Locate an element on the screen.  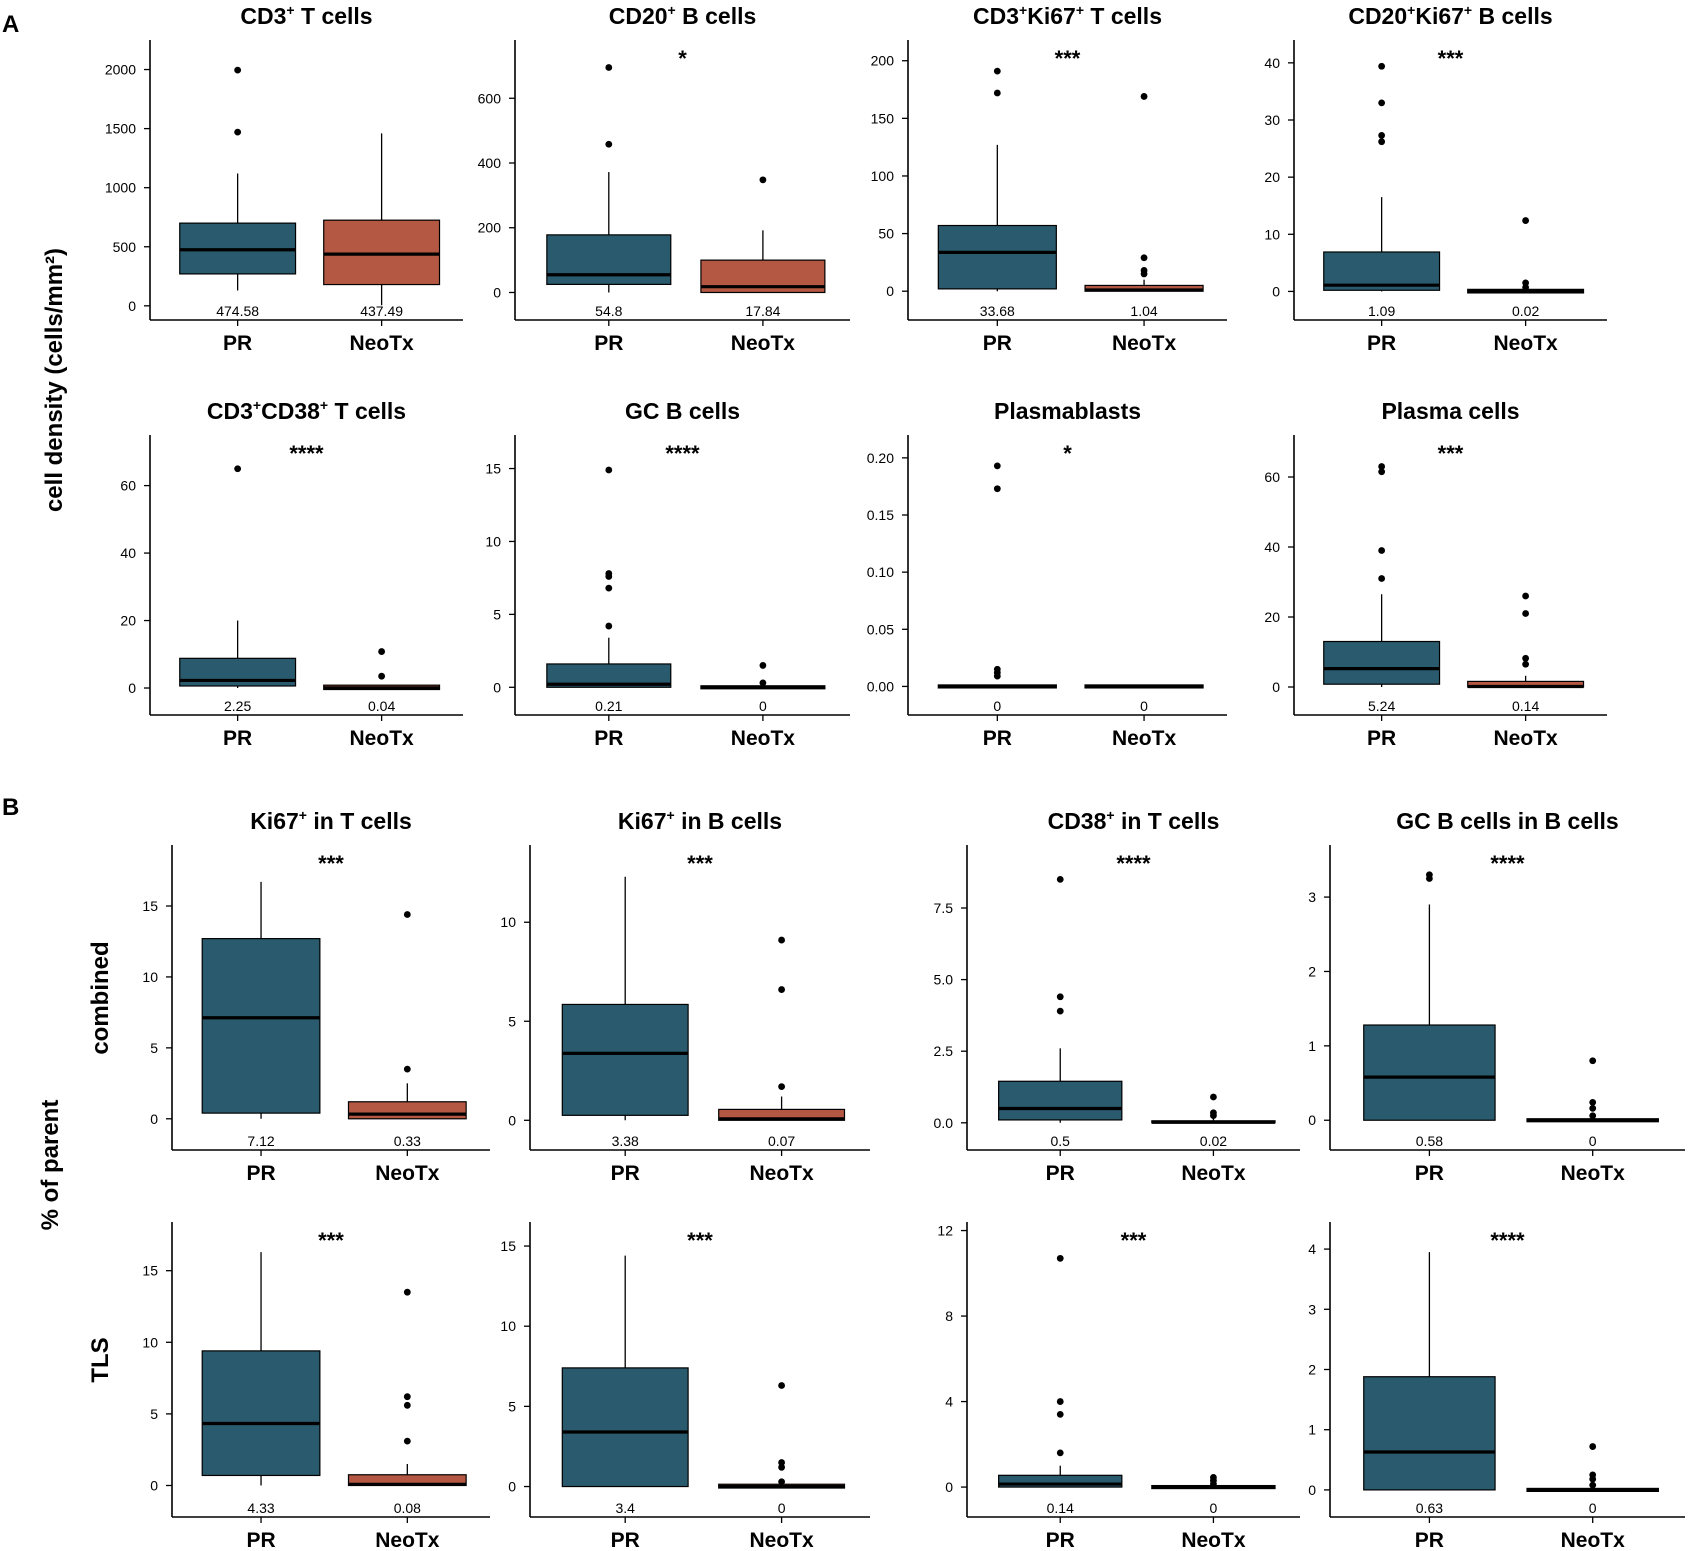
y-tick-label: 4 is located at coordinates (949, 1402).